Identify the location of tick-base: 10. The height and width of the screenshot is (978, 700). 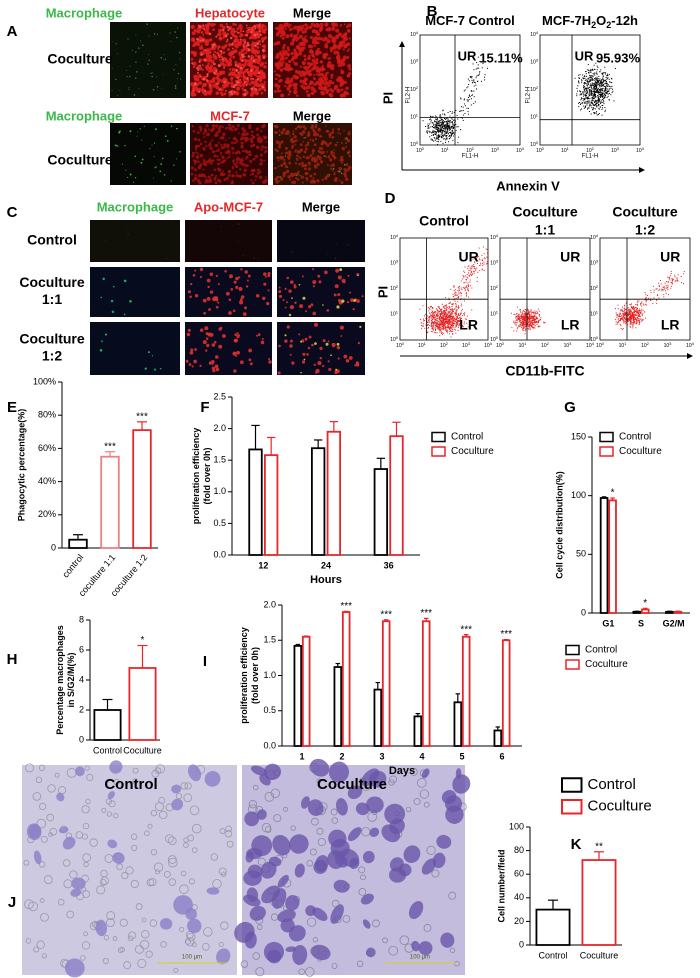
(533, 118).